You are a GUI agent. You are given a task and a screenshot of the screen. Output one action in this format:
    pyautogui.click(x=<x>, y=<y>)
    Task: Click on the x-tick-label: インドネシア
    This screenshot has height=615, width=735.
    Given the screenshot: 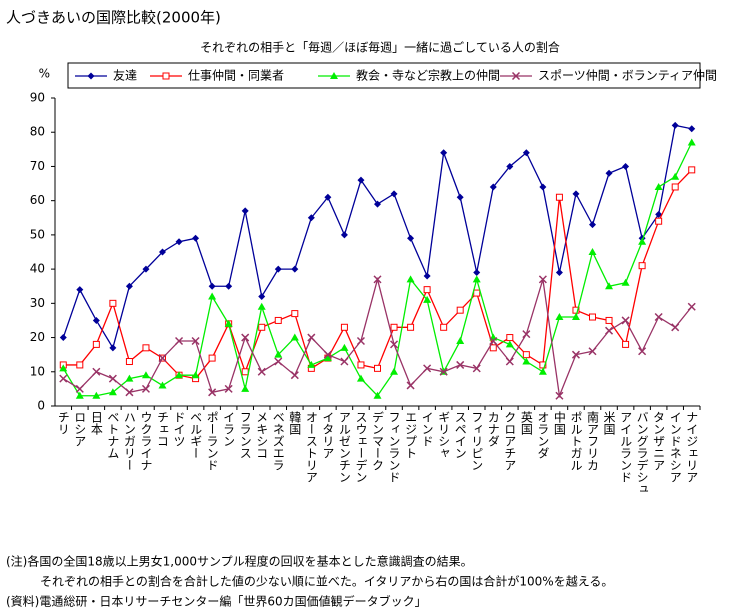 What is the action you would take?
    pyautogui.click(x=675, y=447)
    